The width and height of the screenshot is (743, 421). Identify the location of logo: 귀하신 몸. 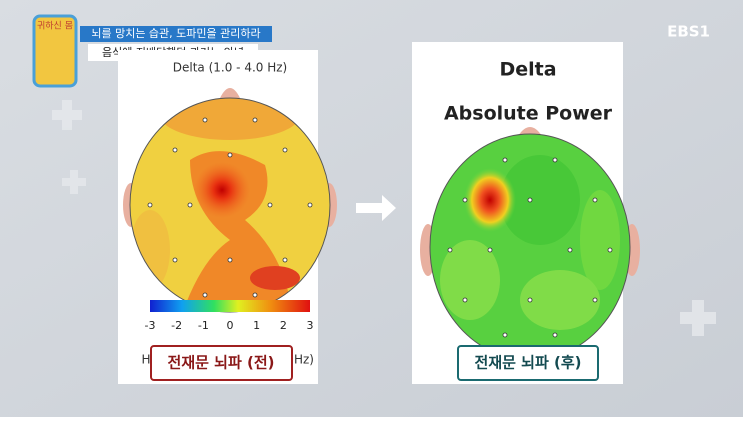
(55, 51).